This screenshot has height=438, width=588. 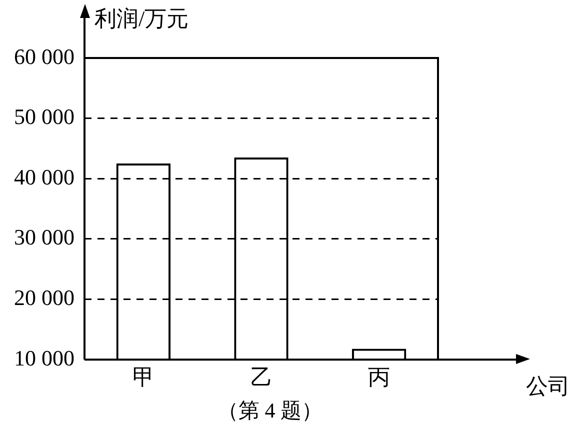 I want to click on x-tick-label: 甲, so click(x=143, y=377).